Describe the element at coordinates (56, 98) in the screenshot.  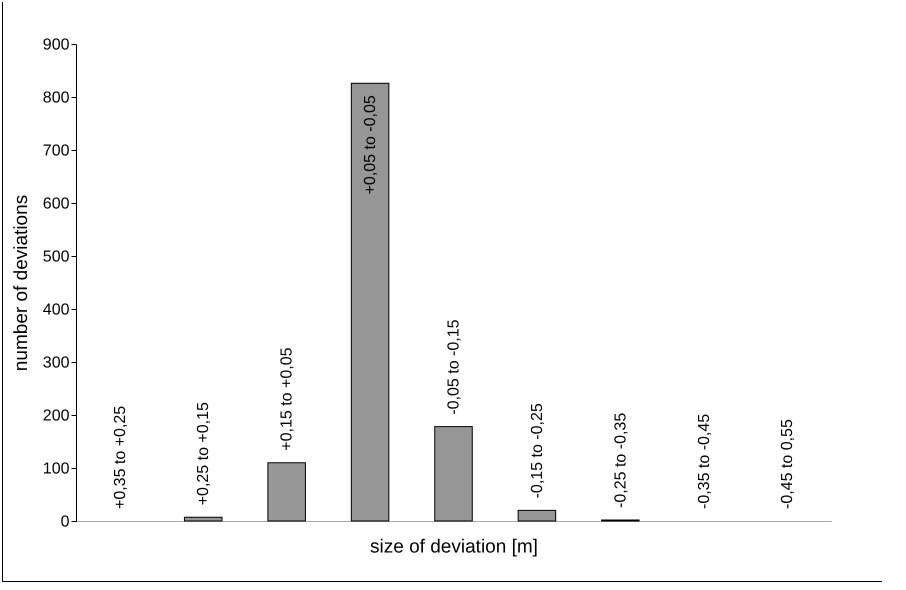
I see `y-tick-label: 800` at that location.